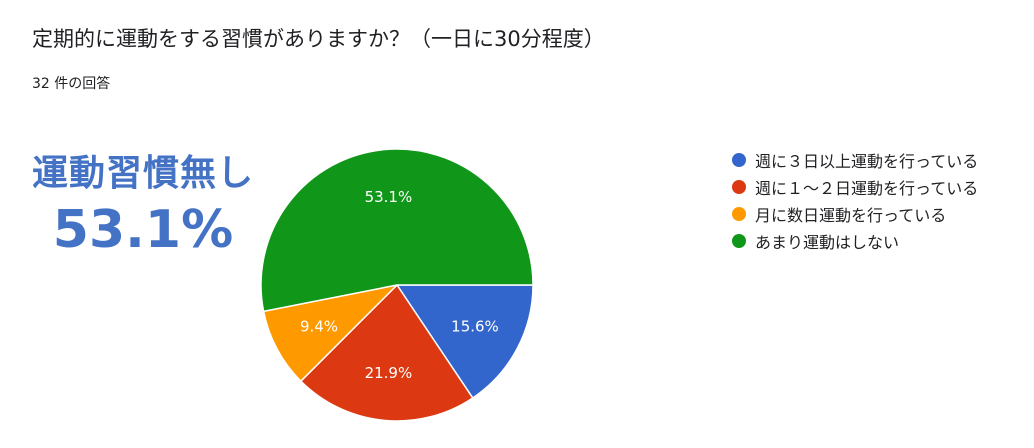 The width and height of the screenshot is (1034, 448). Describe the element at coordinates (851, 215) in the screenshot. I see `legend-label: 月に数日運動を行っている` at that location.